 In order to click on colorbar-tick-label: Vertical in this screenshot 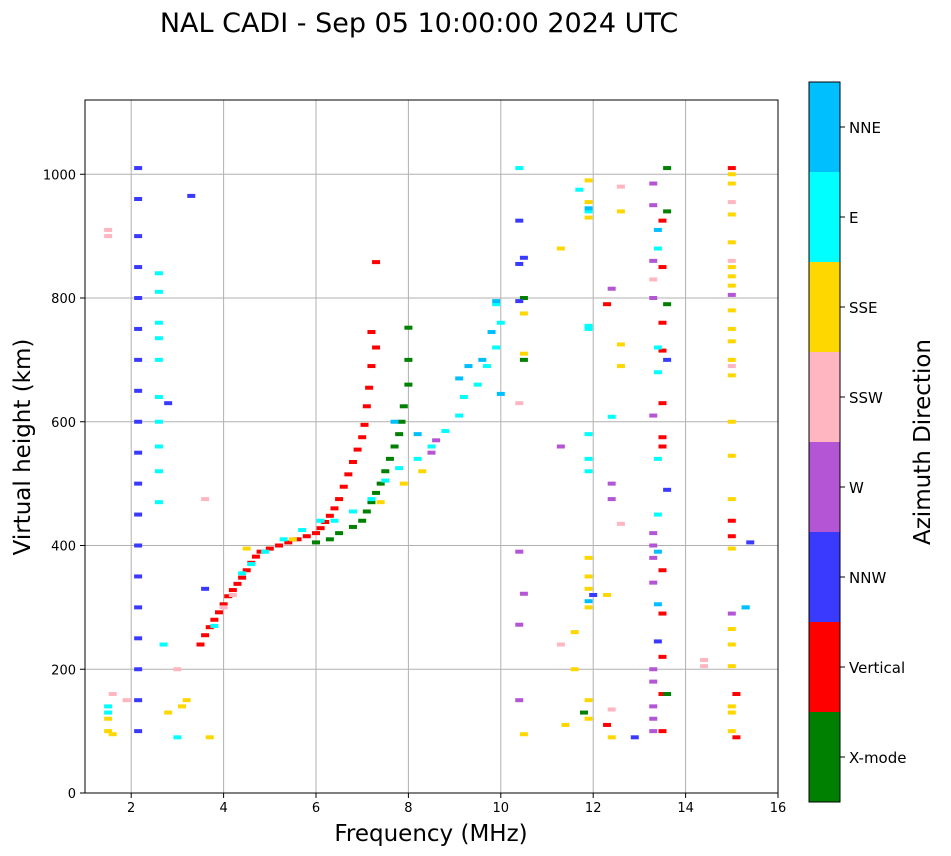, I will do `click(877, 668)`.